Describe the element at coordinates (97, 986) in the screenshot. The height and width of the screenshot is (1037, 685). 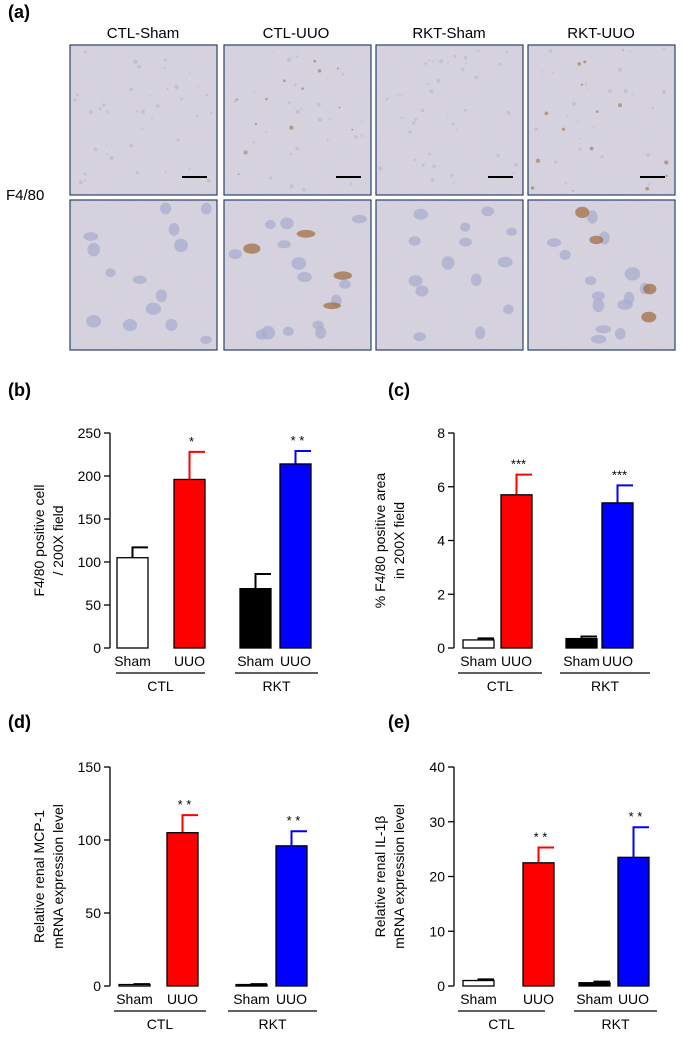
I see `chart-d-y-tick-label: 0` at that location.